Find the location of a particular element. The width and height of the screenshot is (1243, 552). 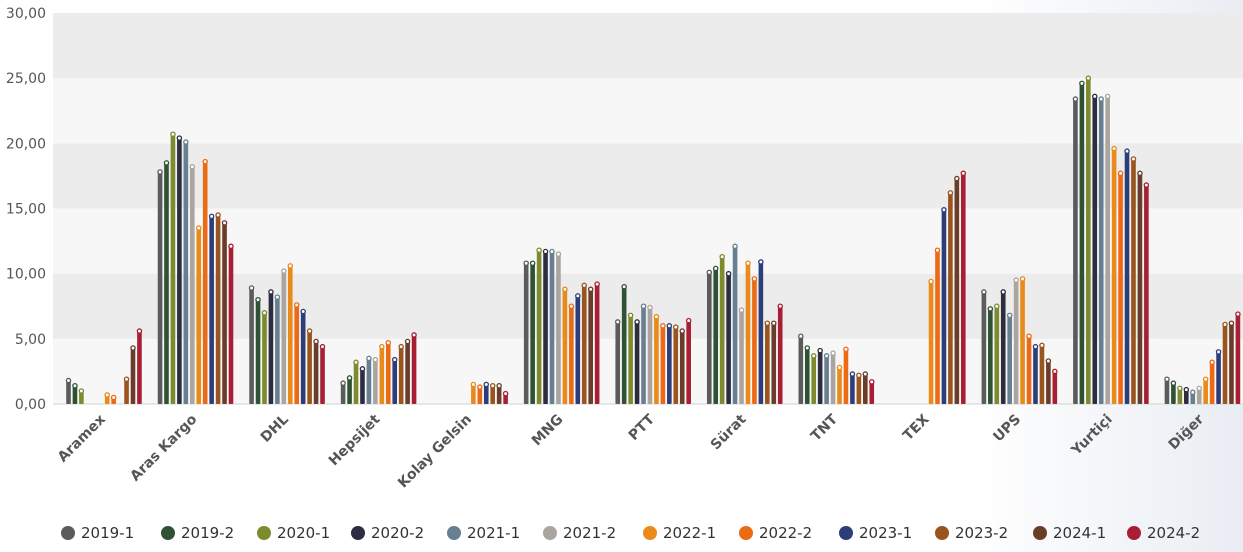

y-tick-label: 0,00 is located at coordinates (30, 405).